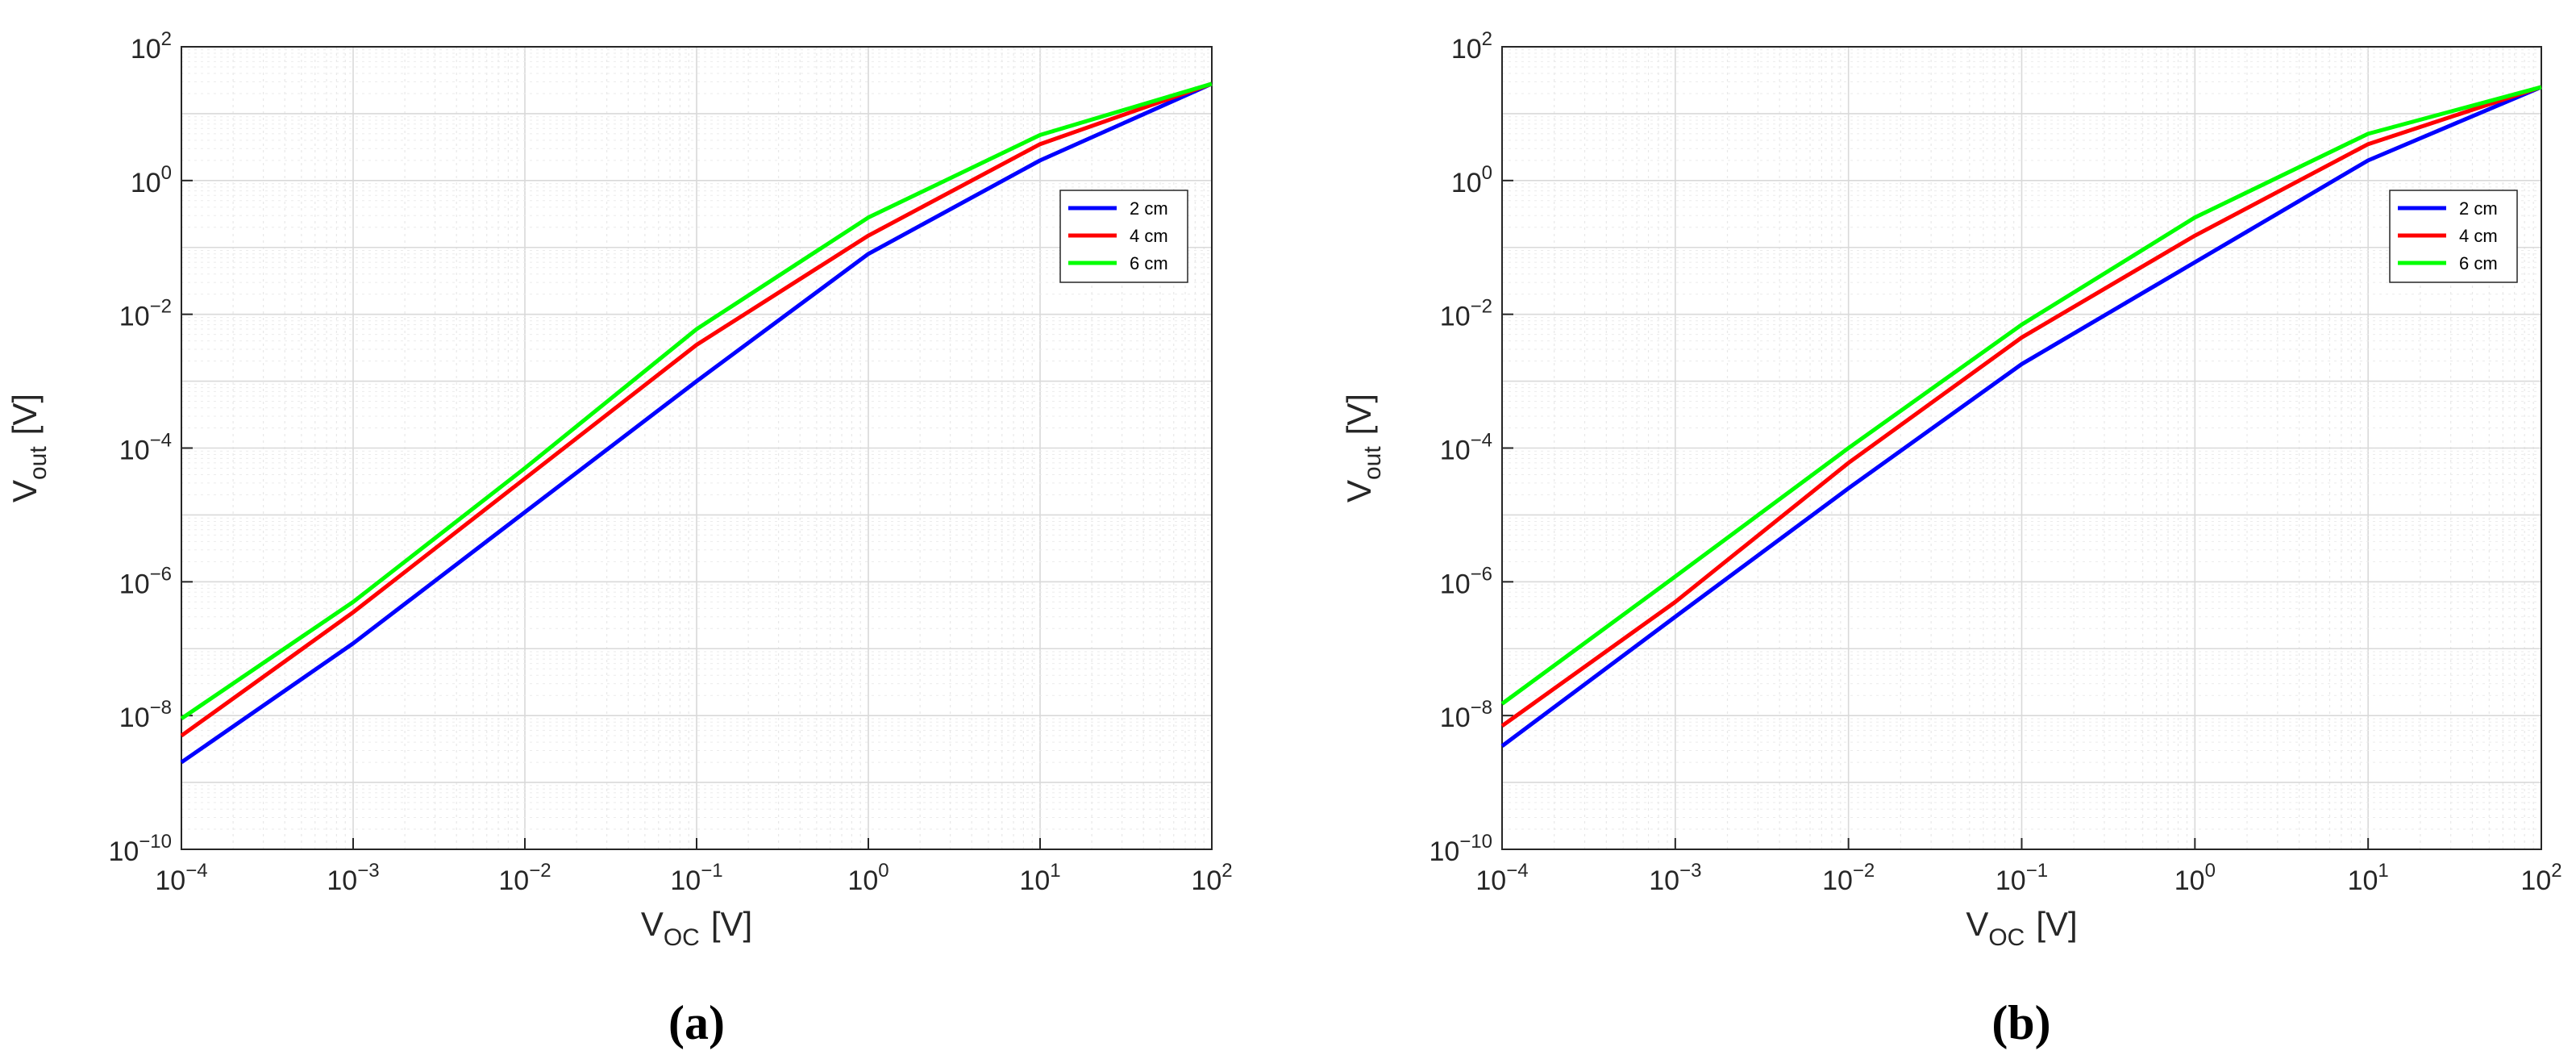 This screenshot has height=1055, width=2576. Describe the element at coordinates (697, 1022) in the screenshot. I see `panel-caption: (a)` at that location.